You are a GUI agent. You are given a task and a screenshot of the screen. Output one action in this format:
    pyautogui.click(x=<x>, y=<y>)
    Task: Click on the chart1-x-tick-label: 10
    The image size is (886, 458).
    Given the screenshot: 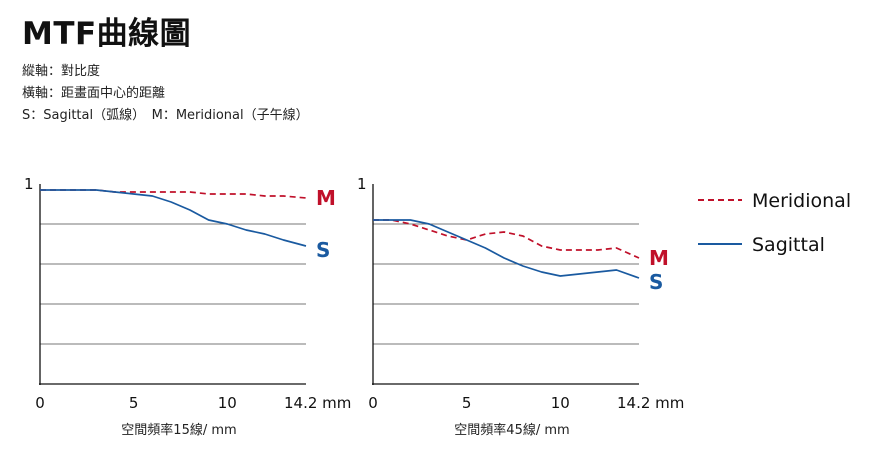 What is the action you would take?
    pyautogui.click(x=227, y=403)
    